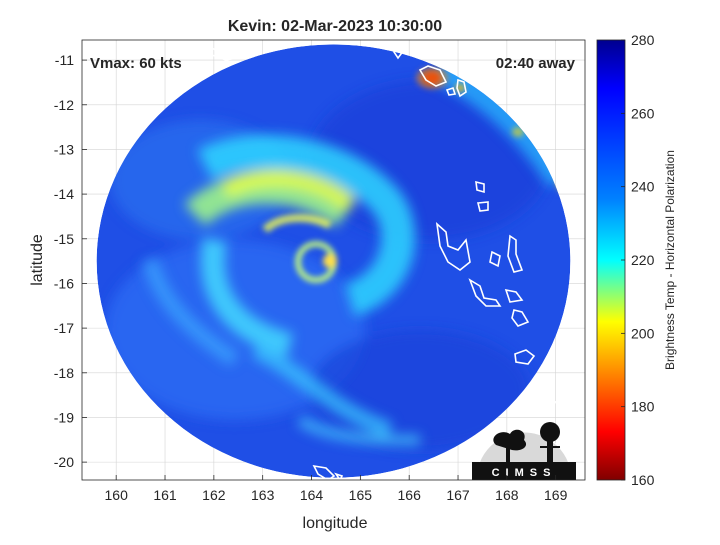 The width and height of the screenshot is (720, 545). I want to click on colorbar-tick-label: 260, so click(643, 113).